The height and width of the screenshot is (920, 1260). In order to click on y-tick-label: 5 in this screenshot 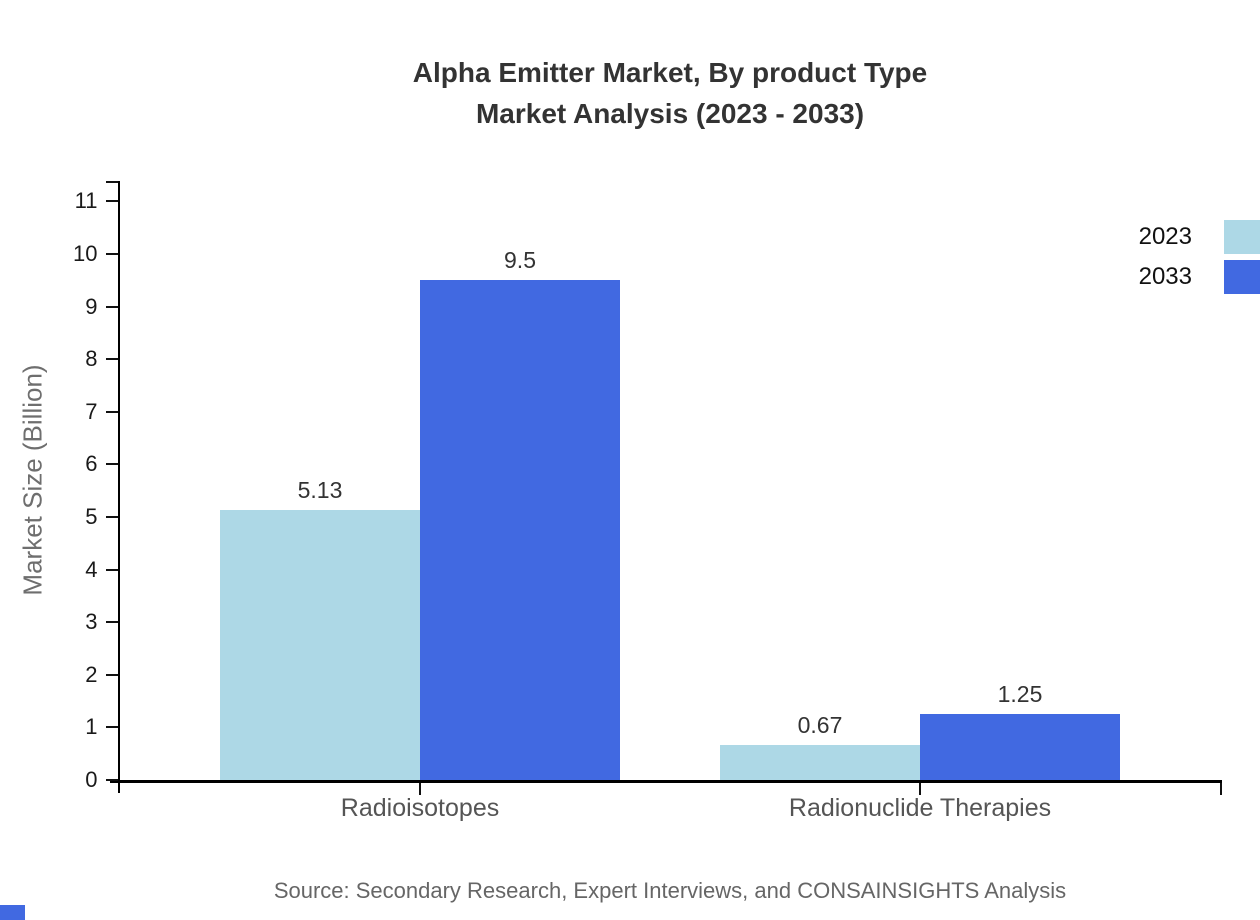, I will do `click(91, 516)`.